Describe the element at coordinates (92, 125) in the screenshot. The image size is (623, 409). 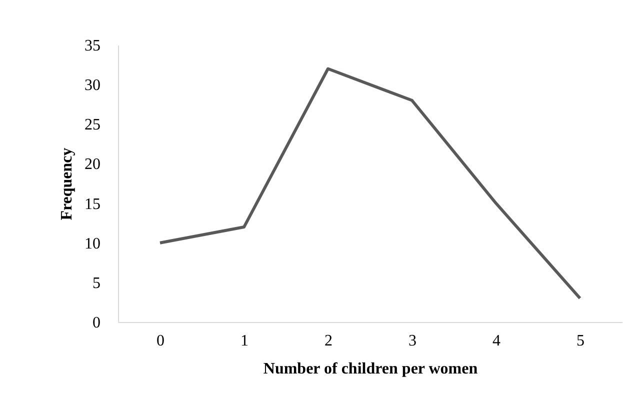
I see `y-tick-label: 25` at that location.